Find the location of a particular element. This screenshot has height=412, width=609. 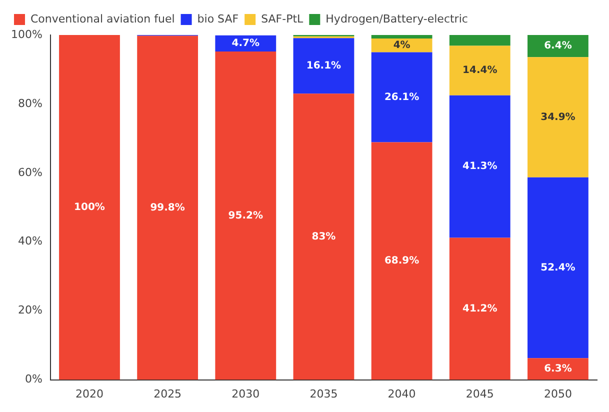

data-label: 4.7% is located at coordinates (246, 44).